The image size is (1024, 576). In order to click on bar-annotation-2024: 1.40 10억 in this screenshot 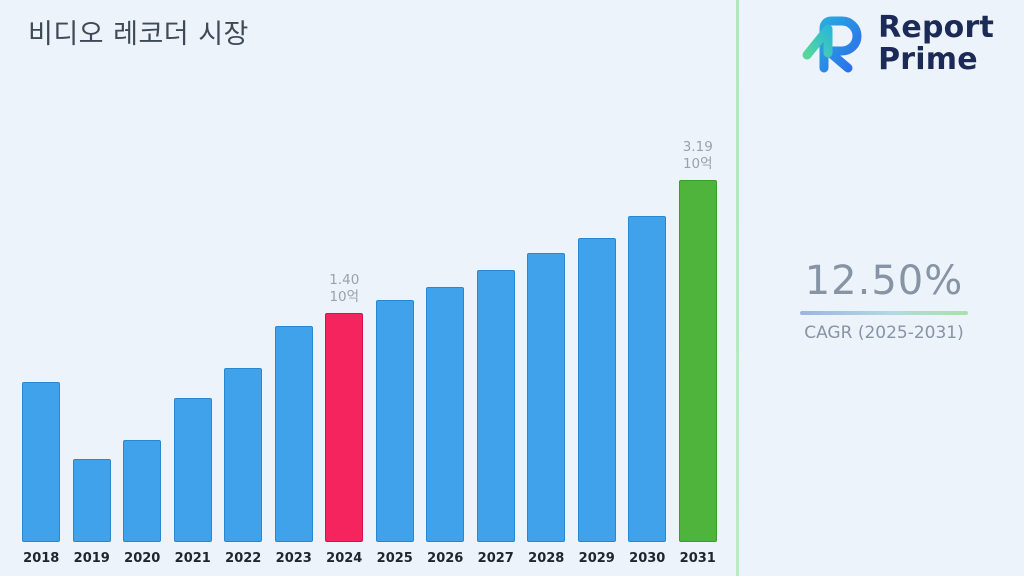, I will do `click(344, 289)`.